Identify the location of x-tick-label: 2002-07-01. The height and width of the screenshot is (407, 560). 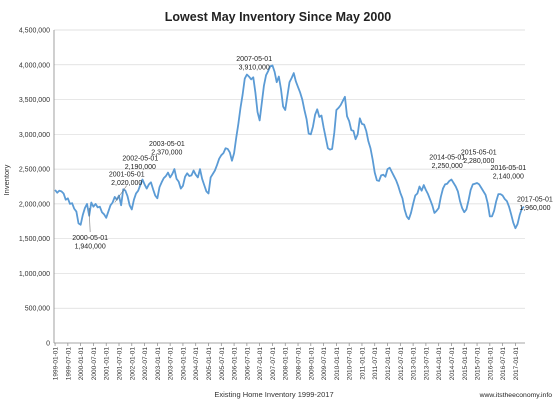
(145, 364).